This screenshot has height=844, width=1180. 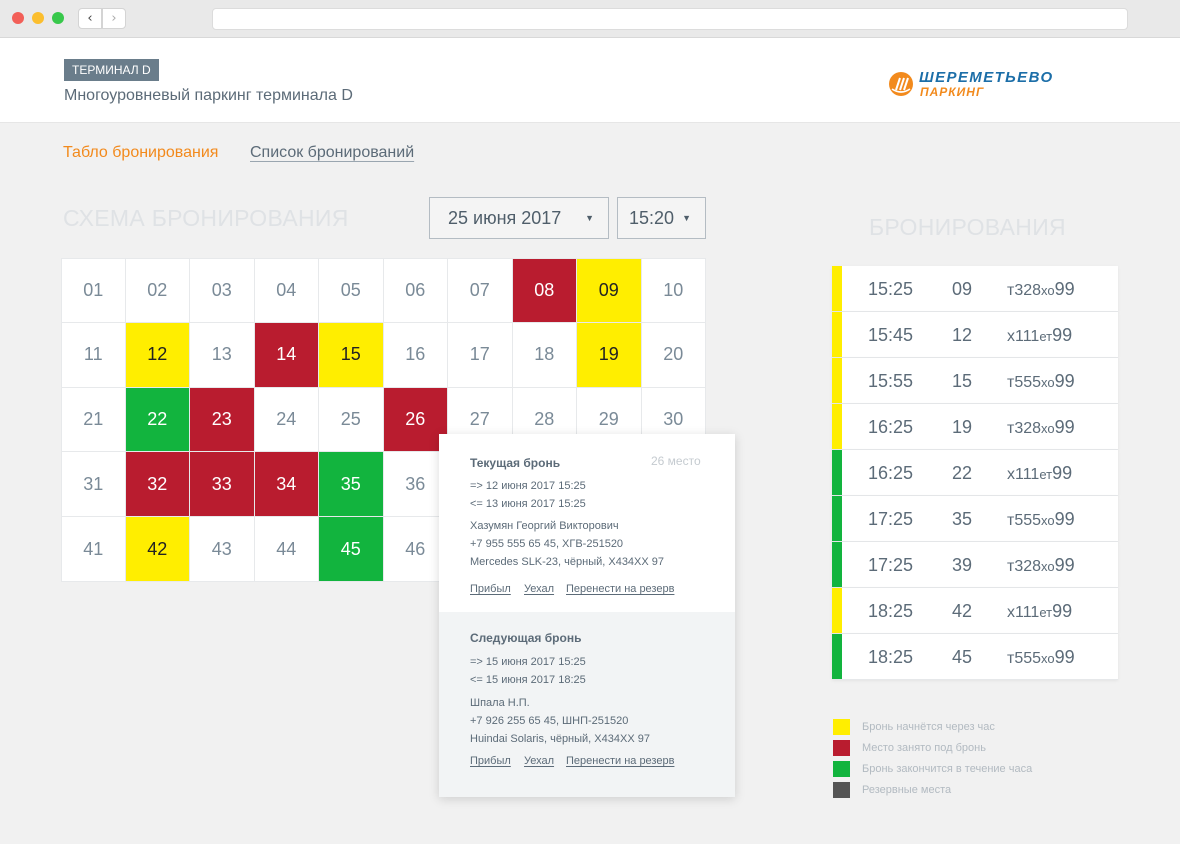 What do you see at coordinates (222, 549) in the screenshot?
I see `parking-spot: 43` at bounding box center [222, 549].